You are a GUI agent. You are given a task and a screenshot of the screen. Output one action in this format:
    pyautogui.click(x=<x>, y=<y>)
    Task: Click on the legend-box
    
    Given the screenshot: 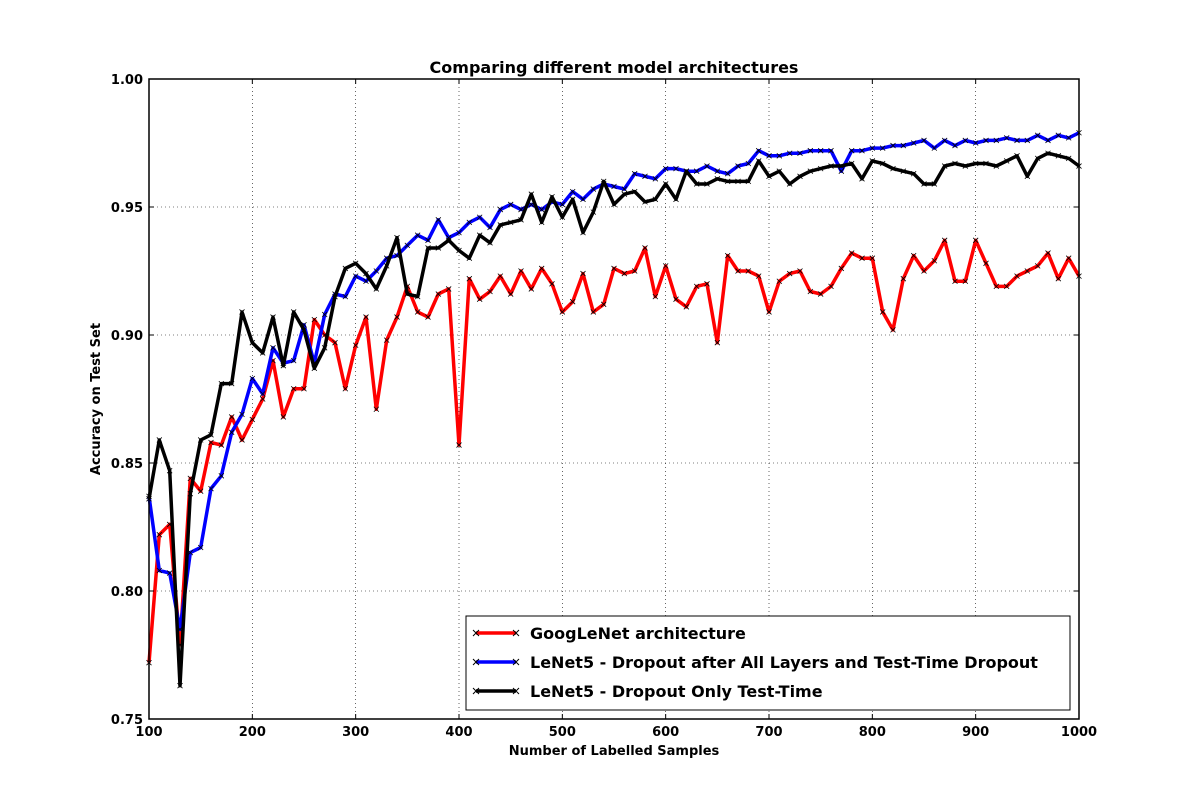 What is the action you would take?
    pyautogui.click(x=768, y=663)
    